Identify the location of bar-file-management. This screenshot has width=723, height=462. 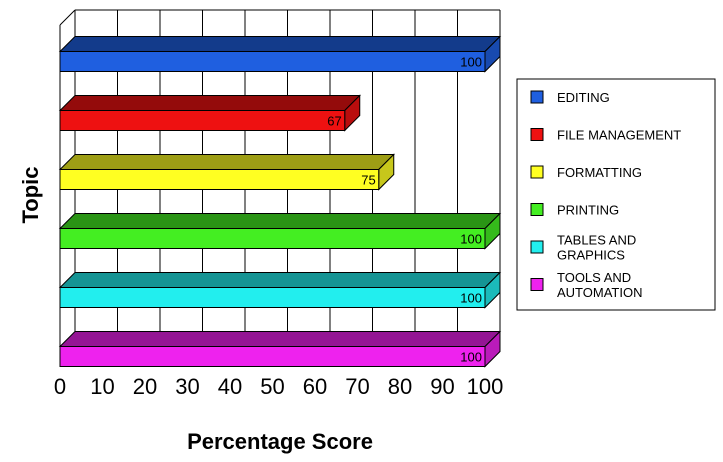
(209, 113).